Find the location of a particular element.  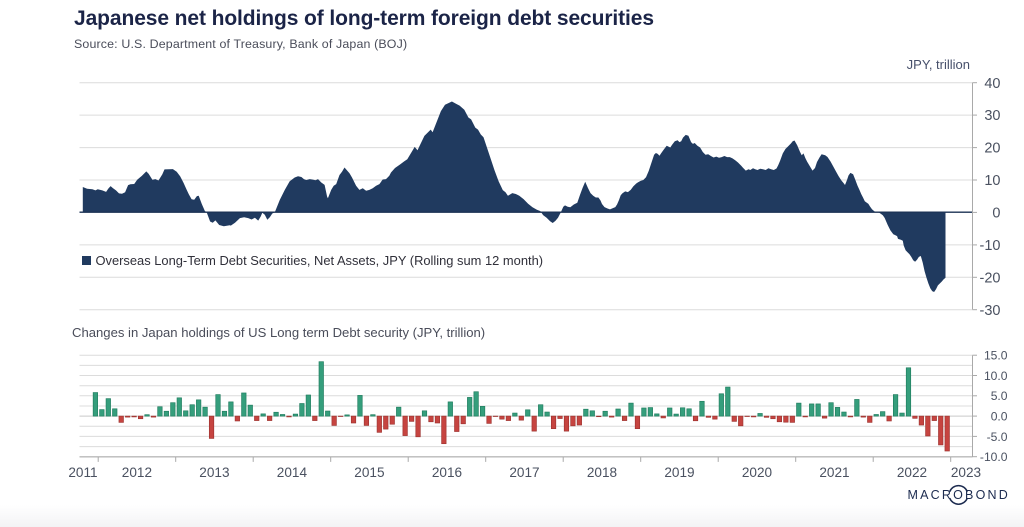

svg-text: 2012 is located at coordinates (137, 472).